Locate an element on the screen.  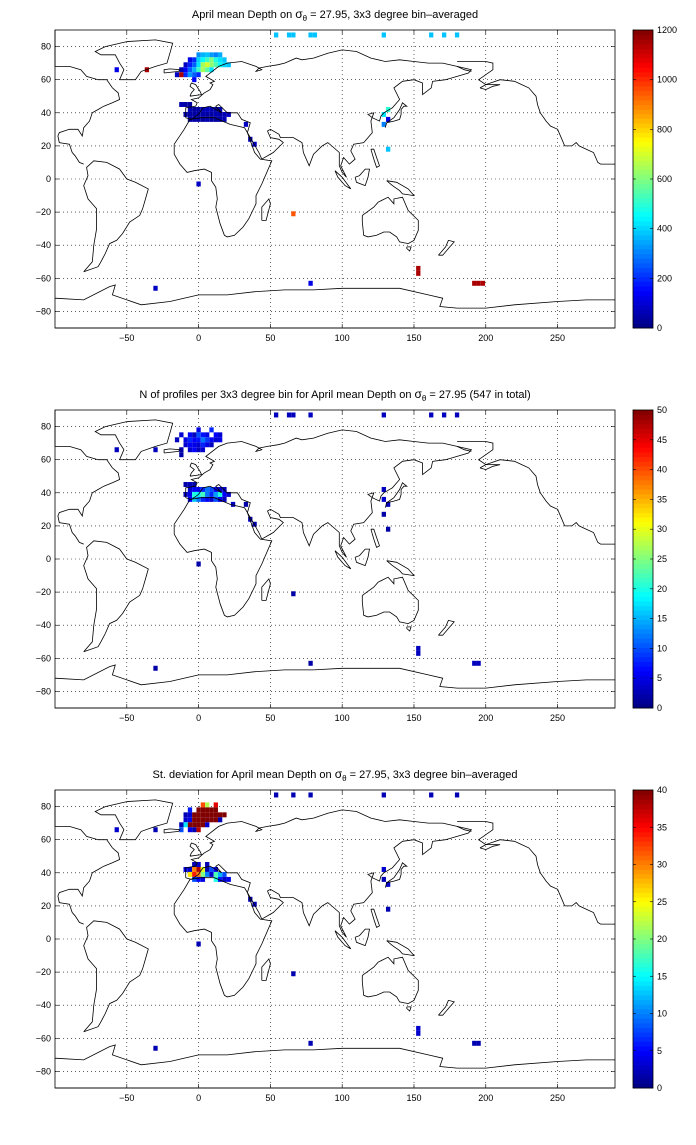
title-suffix: = 27.95, 3x3 degree bin–averaged is located at coordinates (432, 775).